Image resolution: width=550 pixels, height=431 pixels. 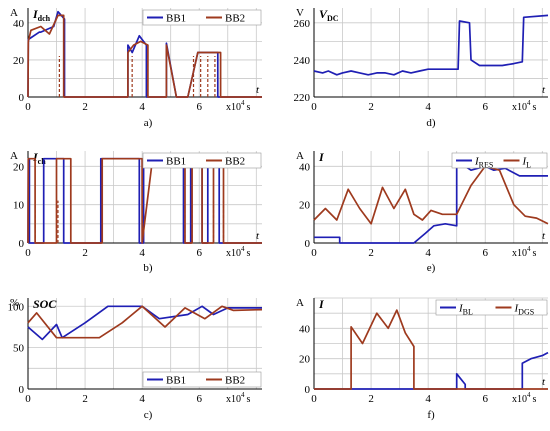 I want to click on legend-label: IL, so click(x=527, y=163).